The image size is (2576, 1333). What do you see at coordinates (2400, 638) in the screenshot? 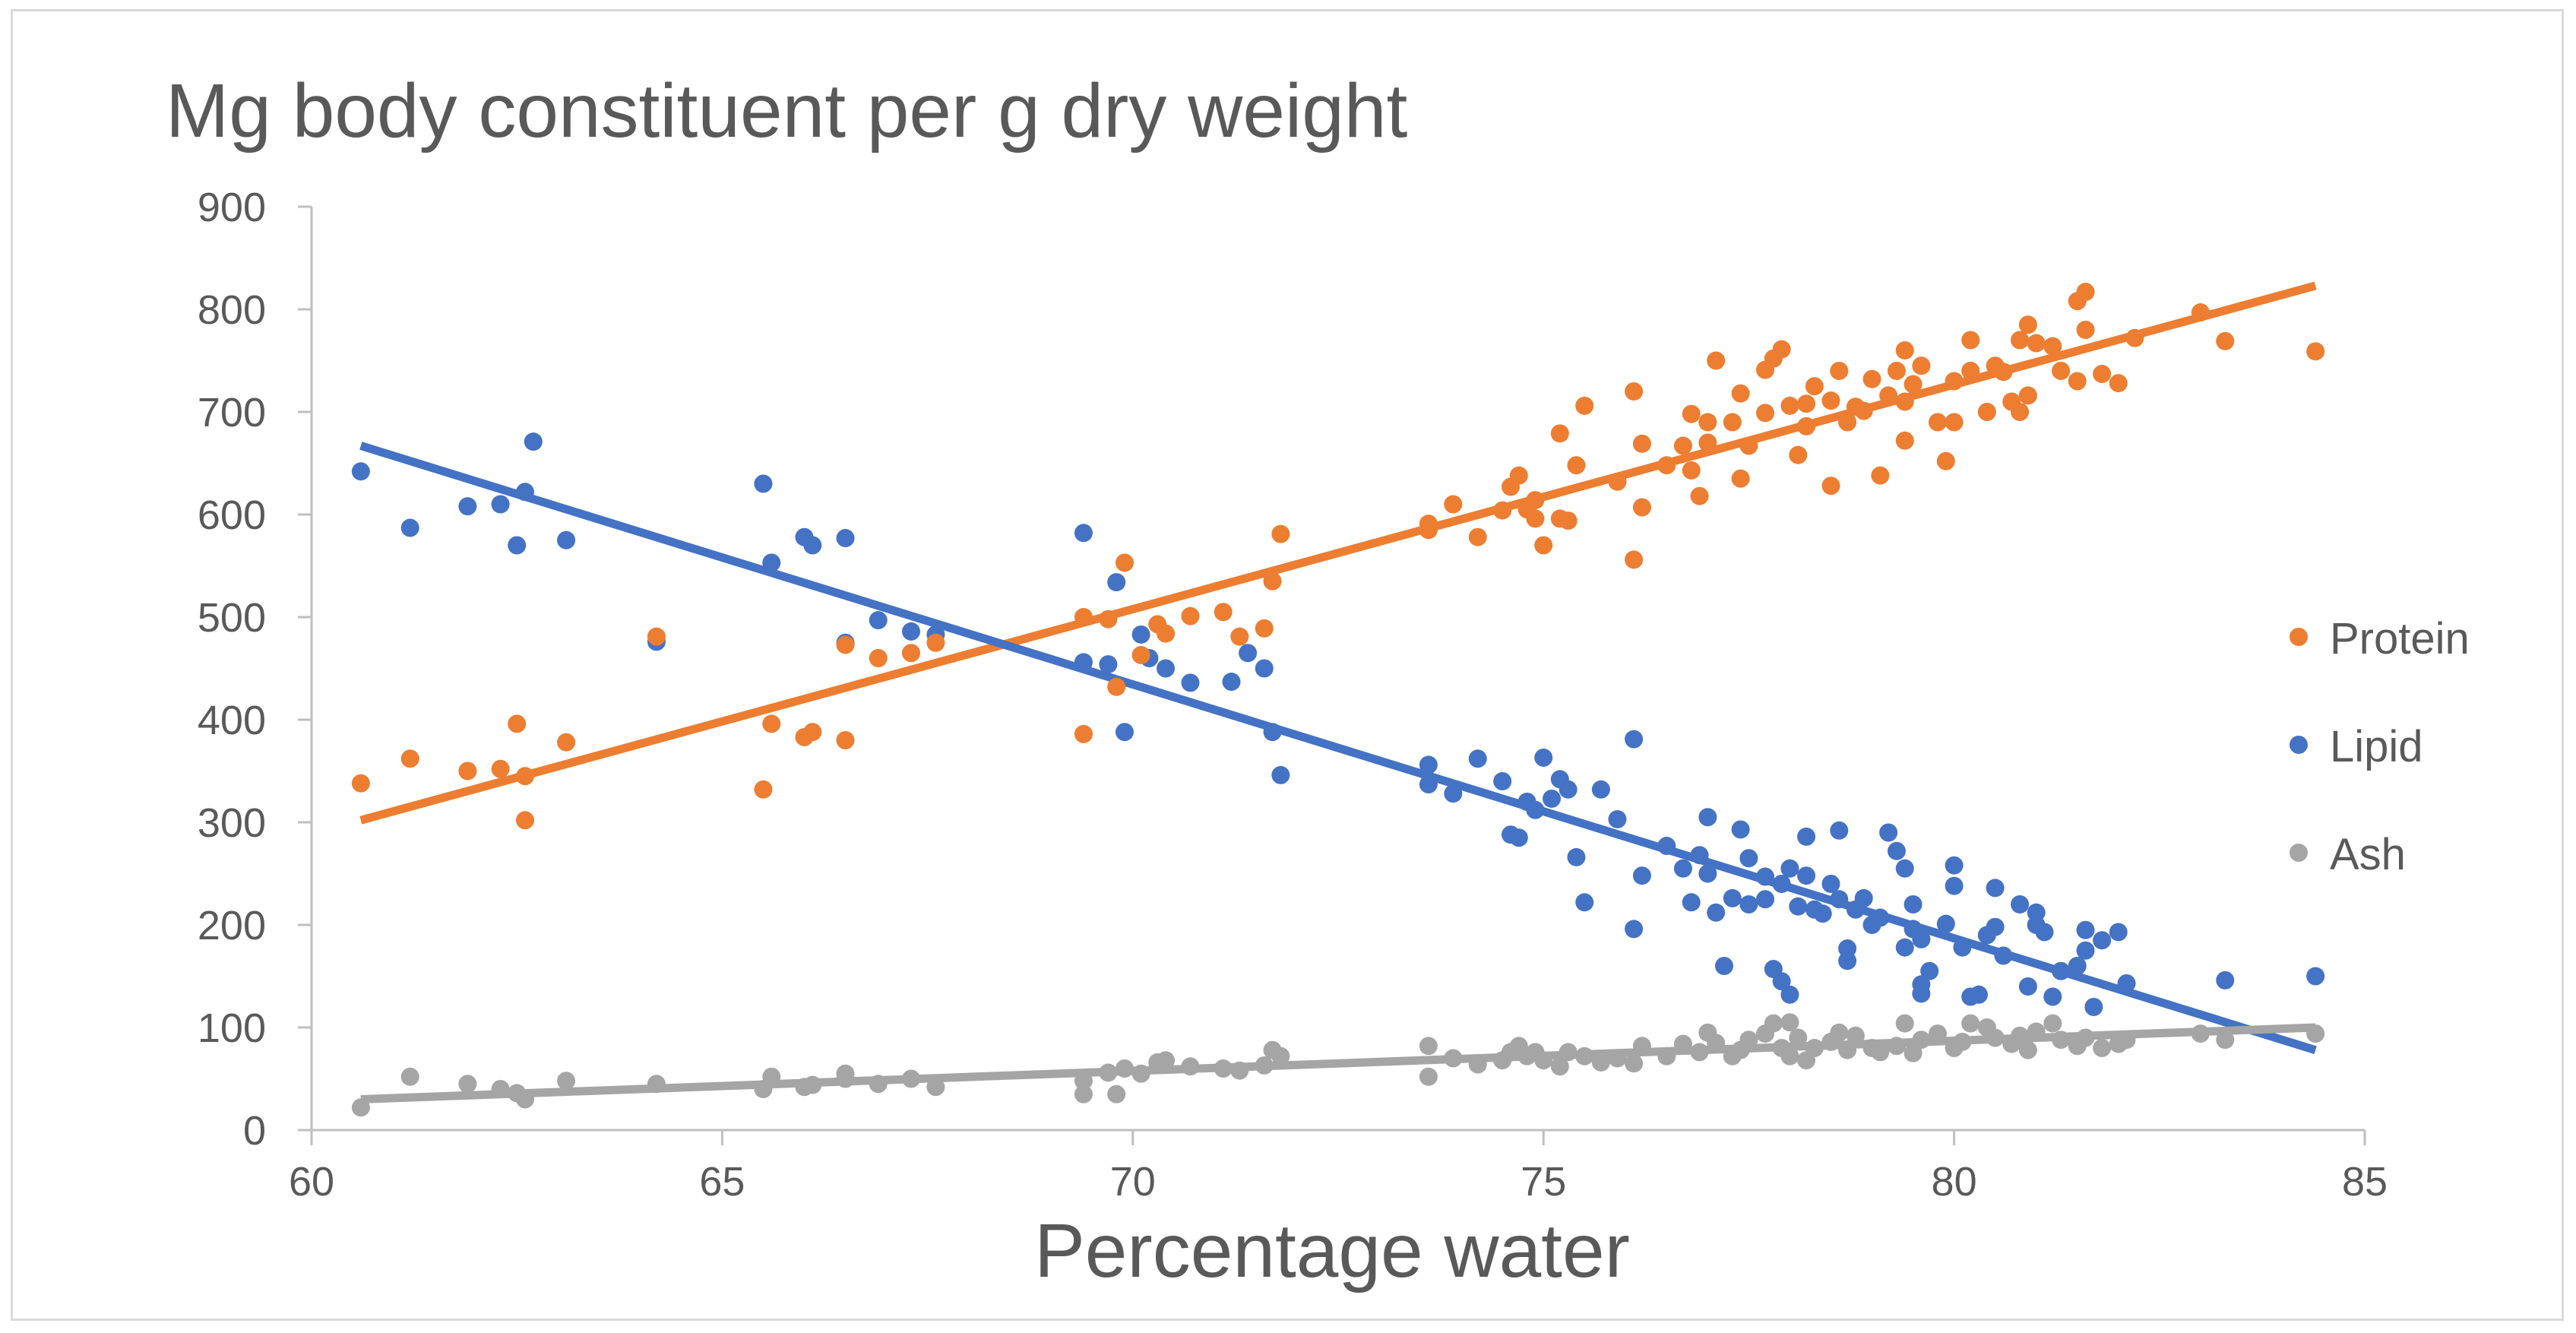
I see `legend-label-protein: Protein` at bounding box center [2400, 638].